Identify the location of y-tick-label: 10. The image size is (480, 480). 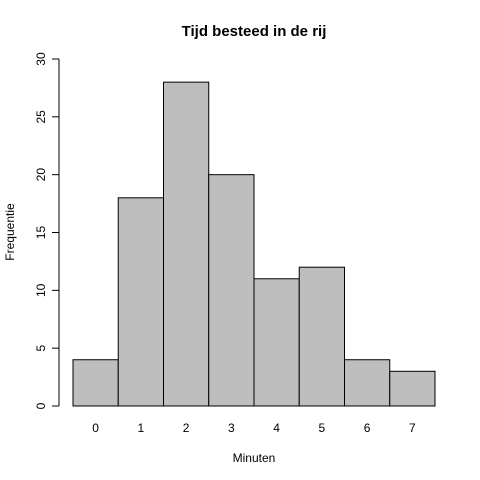
(41, 290).